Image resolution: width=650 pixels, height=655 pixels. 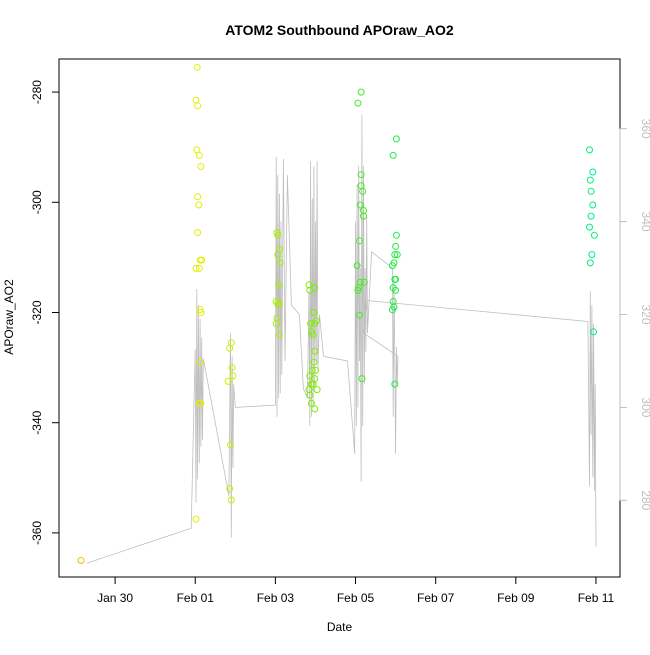 What do you see at coordinates (634, 315) in the screenshot?
I see `y-axis-right: 280 300 320 340 360` at bounding box center [634, 315].